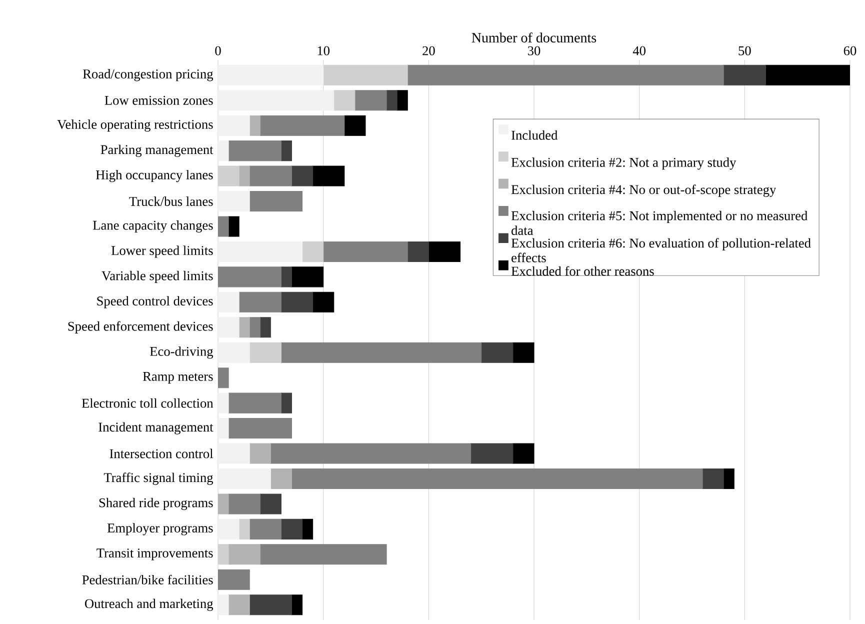  I want to click on legend-label: Exclusion criteria #6: No evaluation of pollution-related effects, so click(661, 250).